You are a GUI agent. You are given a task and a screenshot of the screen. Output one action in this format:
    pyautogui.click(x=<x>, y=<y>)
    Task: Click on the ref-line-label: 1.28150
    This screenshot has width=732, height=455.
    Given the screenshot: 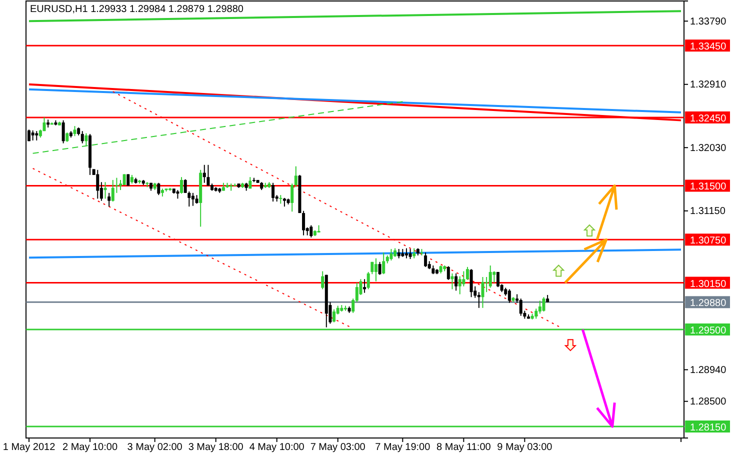 What is the action you would take?
    pyautogui.click(x=708, y=428)
    